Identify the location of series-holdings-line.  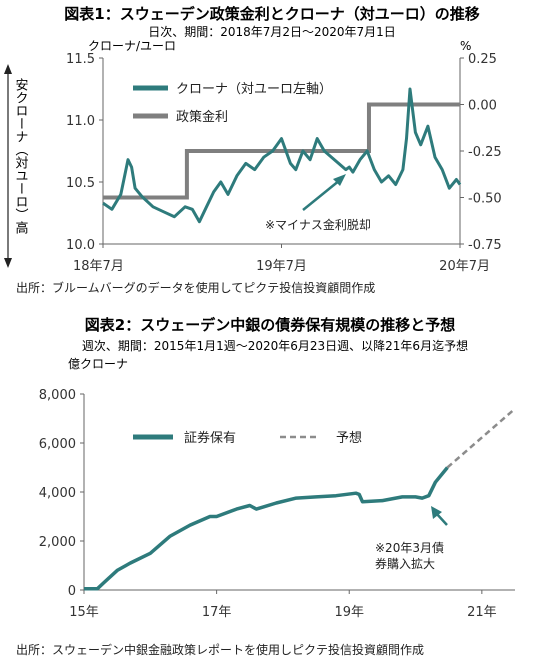
(266, 528).